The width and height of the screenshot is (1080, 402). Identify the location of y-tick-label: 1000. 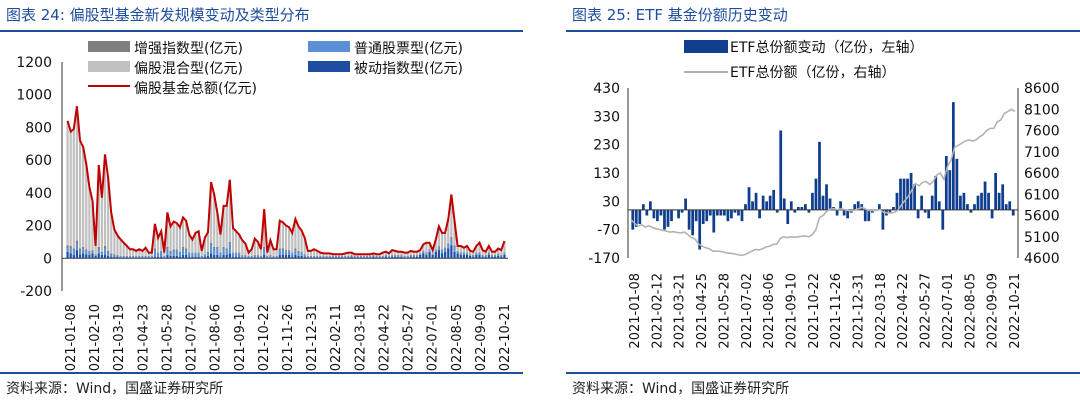
(34, 96).